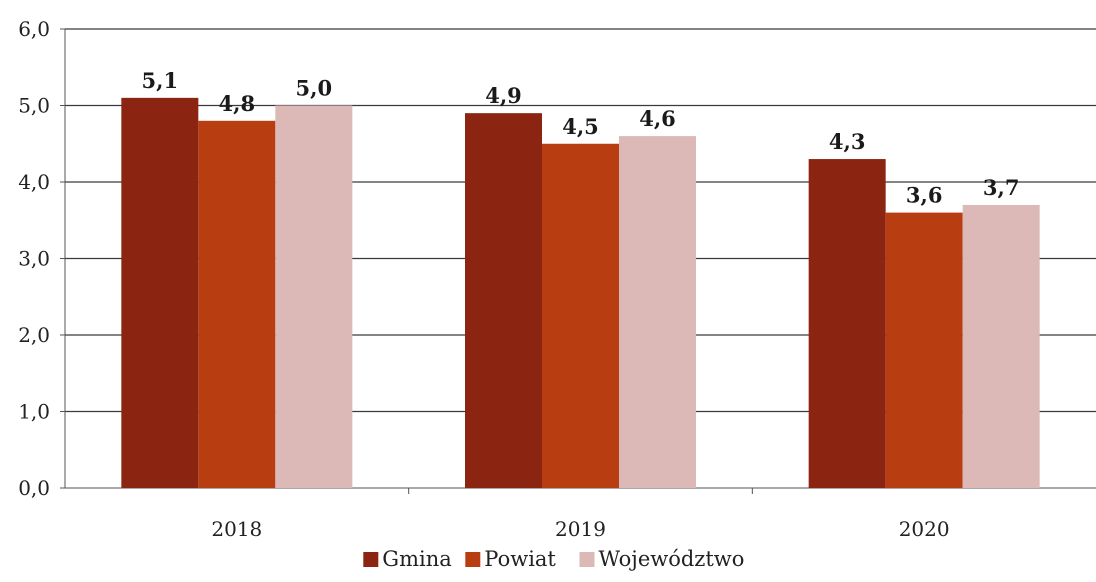 The width and height of the screenshot is (1096, 582). Describe the element at coordinates (314, 296) in the screenshot. I see `bar-wojew-dztwo-2018` at that location.